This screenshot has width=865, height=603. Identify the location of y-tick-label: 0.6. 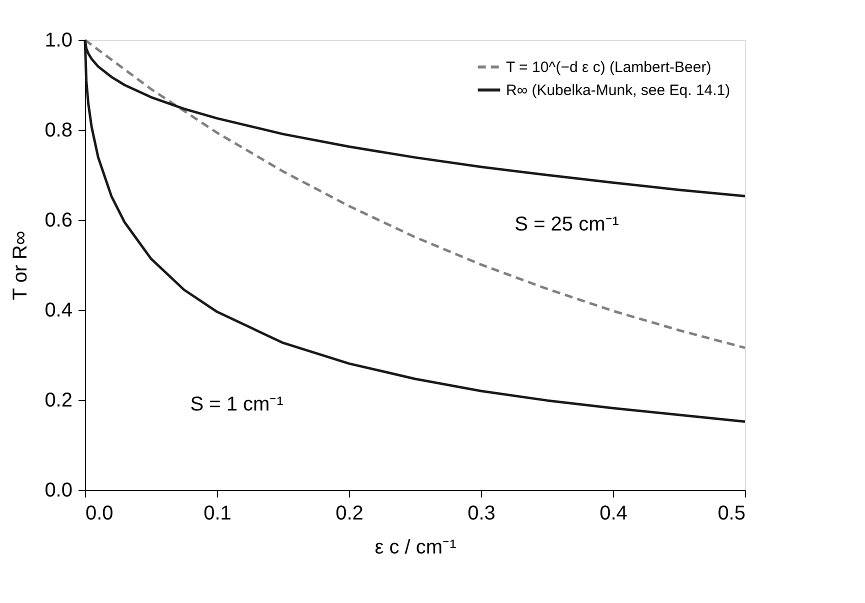
(58, 221).